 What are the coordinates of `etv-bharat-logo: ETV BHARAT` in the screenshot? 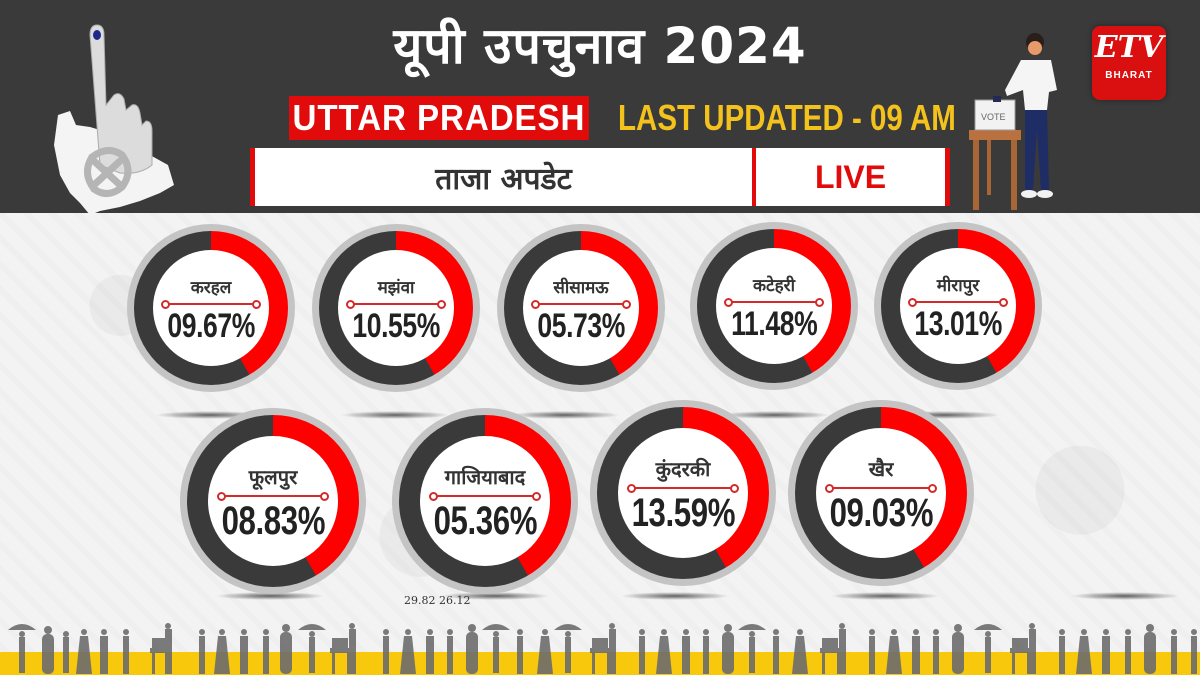 It's located at (1129, 63).